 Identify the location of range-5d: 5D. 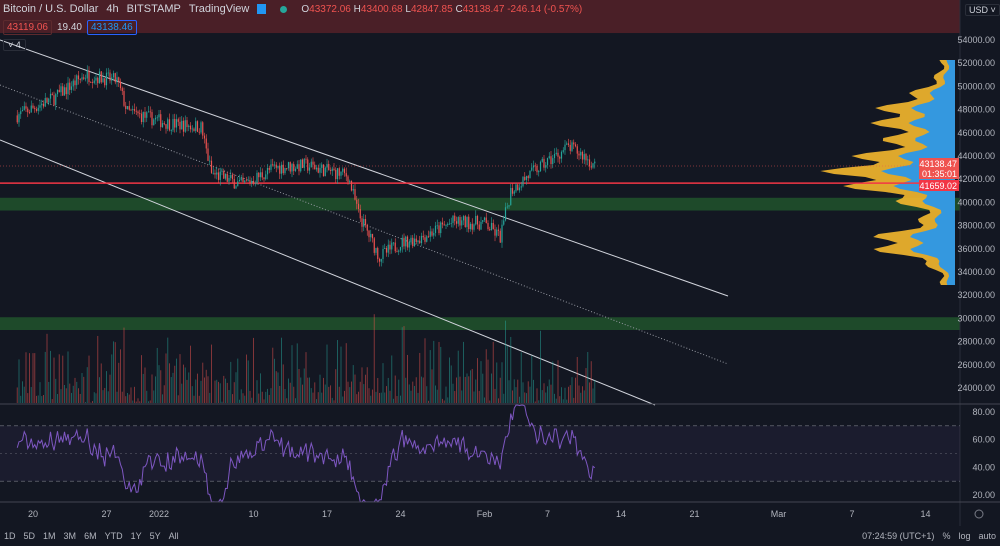
(29, 536).